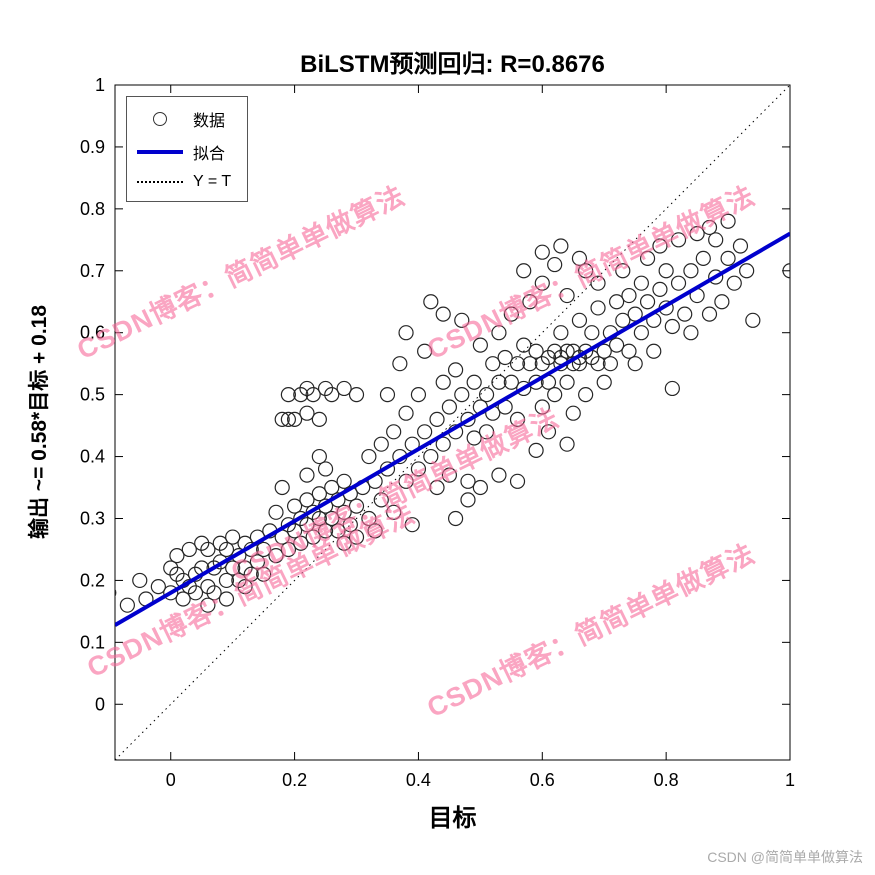 This screenshot has width=875, height=875. Describe the element at coordinates (187, 149) in the screenshot. I see `legend: 数据 拟合 Y = T` at that location.